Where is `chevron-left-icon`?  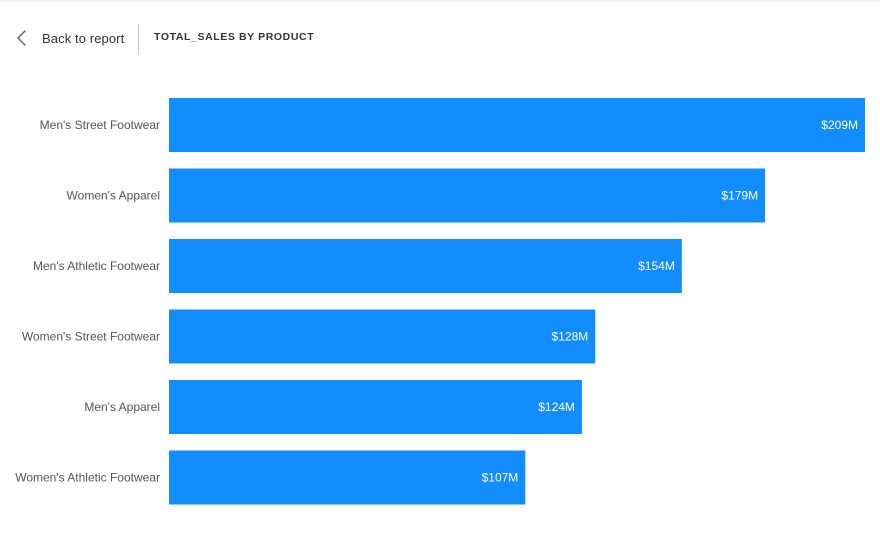 chevron-left-icon is located at coordinates (22, 38).